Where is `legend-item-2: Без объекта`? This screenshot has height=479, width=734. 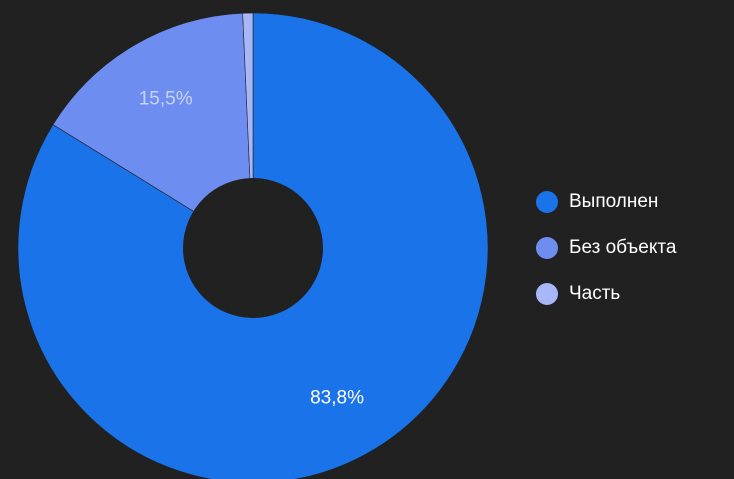 legend-item-2: Без объекта is located at coordinates (606, 248).